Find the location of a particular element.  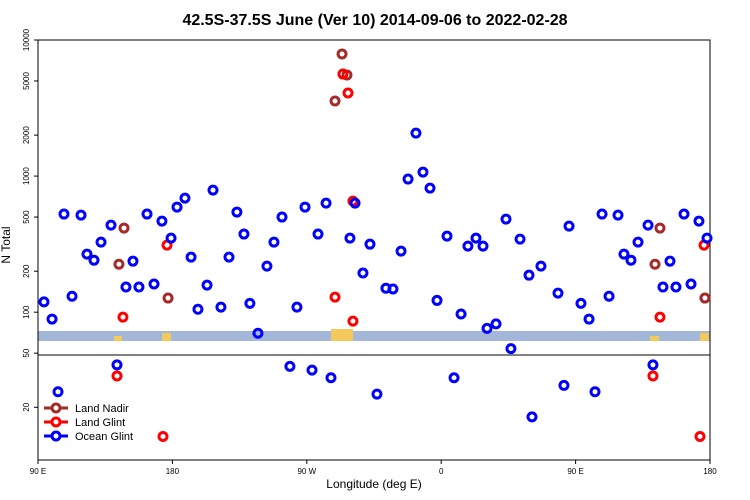

x-axis-label: Longitude (deg E) is located at coordinates (373, 484).